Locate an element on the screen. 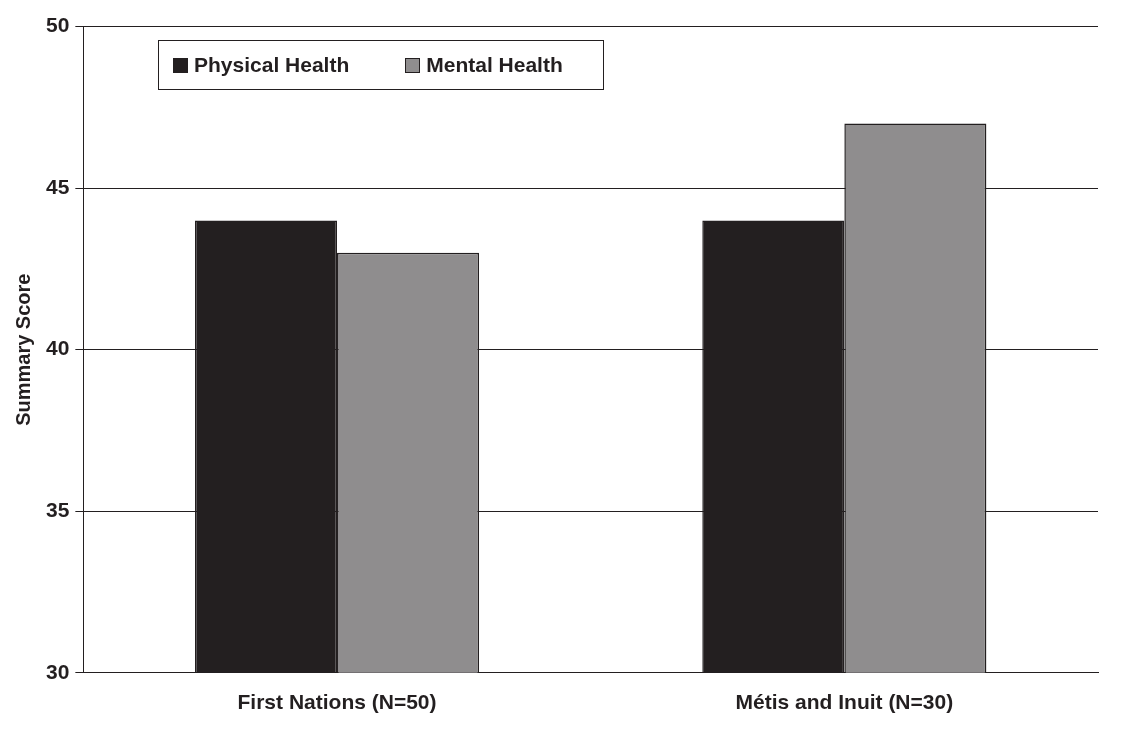 The height and width of the screenshot is (734, 1126). x-tick-label: Métis and Inuit (N=30) is located at coordinates (844, 702).